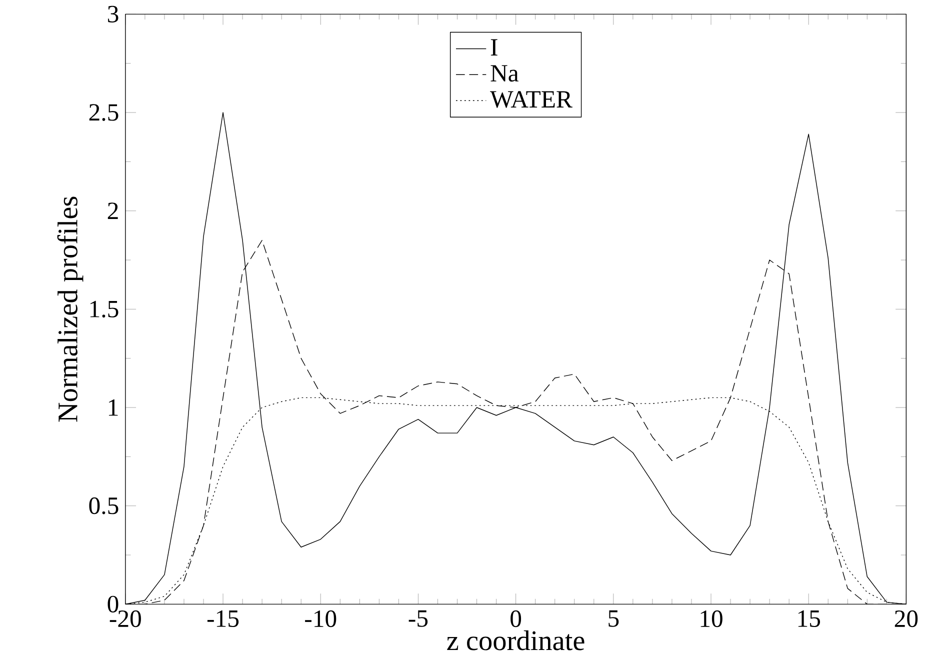 The image size is (938, 668). What do you see at coordinates (103, 506) in the screenshot?
I see `y-tick-label: 0.5` at bounding box center [103, 506].